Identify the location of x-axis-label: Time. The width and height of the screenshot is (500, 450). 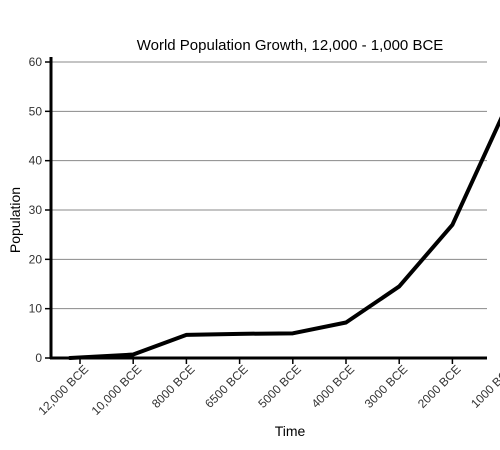
(290, 431).